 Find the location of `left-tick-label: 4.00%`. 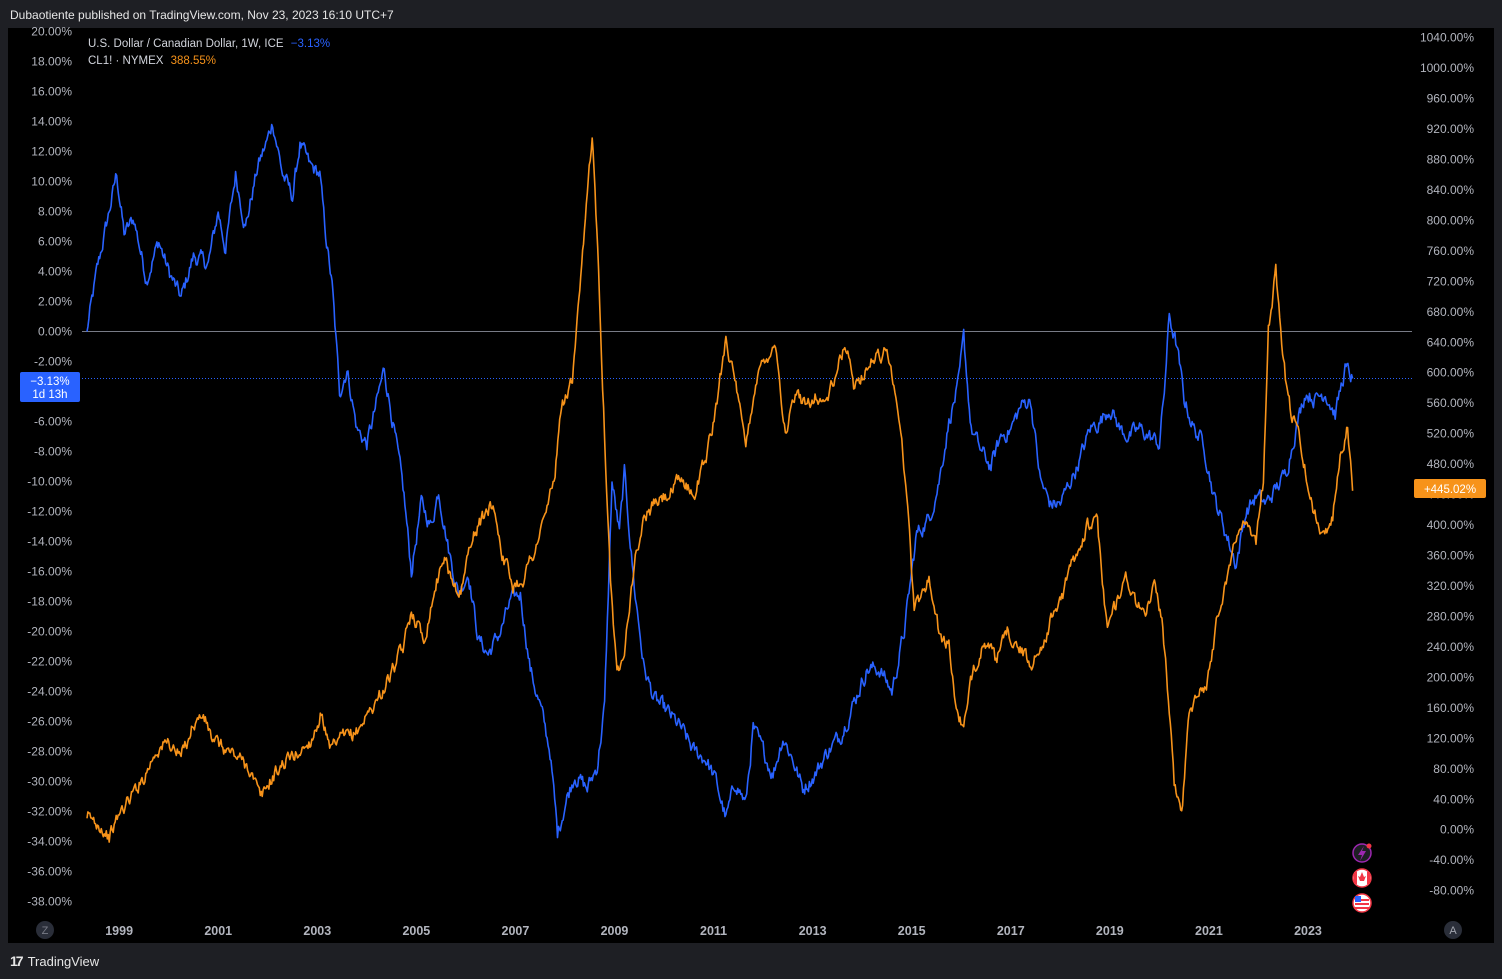

left-tick-label: 4.00% is located at coordinates (55, 272).